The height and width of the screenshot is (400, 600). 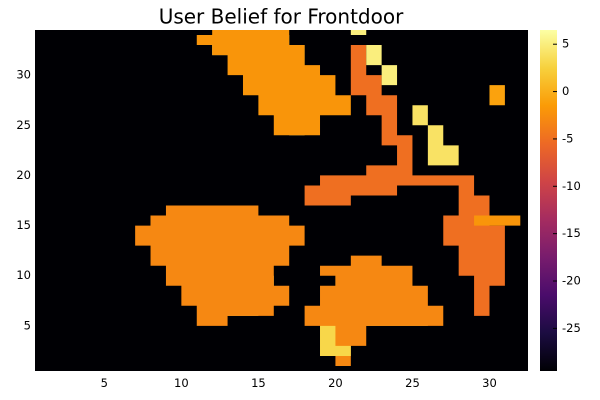 I want to click on x-tick-label: 10, so click(x=181, y=383).